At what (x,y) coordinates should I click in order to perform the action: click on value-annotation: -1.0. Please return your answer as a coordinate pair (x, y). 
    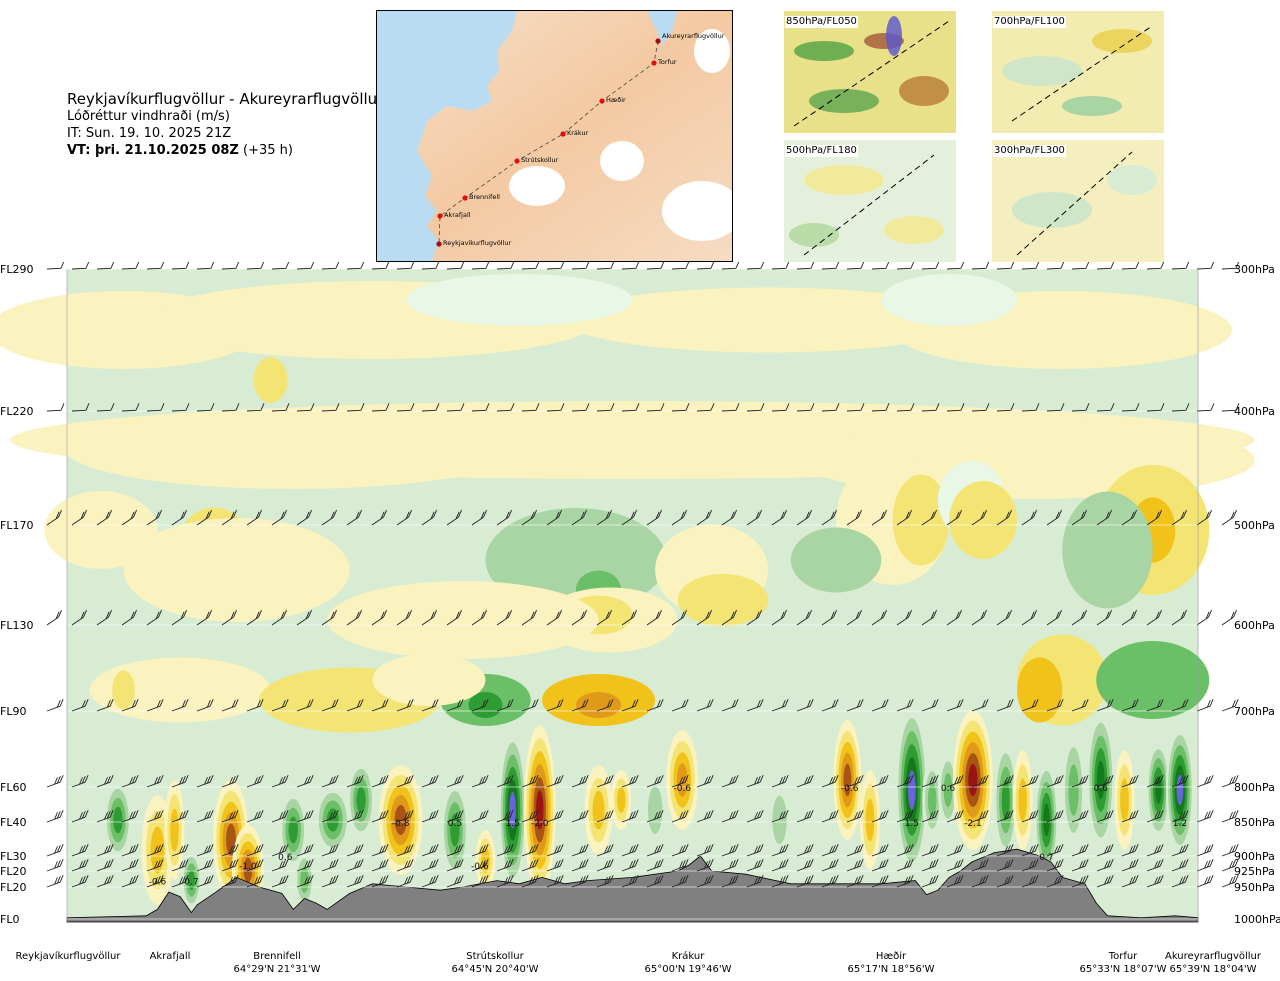
    Looking at the image, I should click on (248, 867).